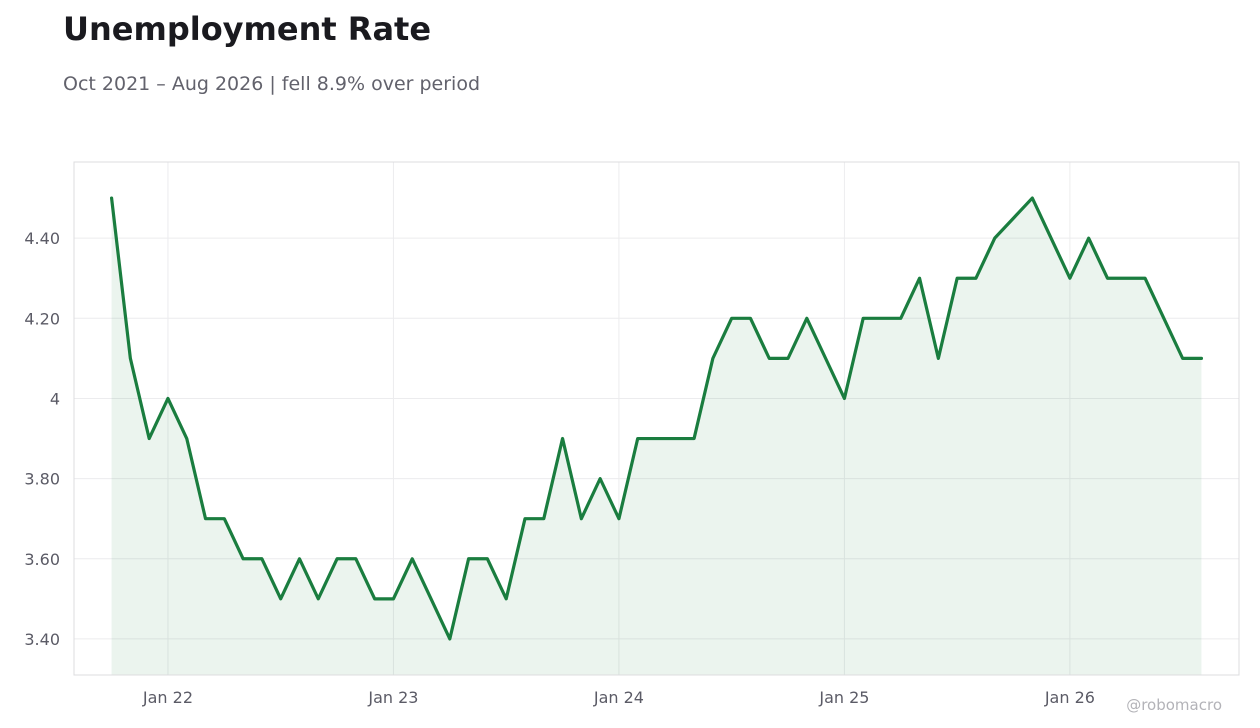 The image size is (1260, 728). Describe the element at coordinates (247, 29) in the screenshot. I see `chart-title: Unemployment Rate` at that location.